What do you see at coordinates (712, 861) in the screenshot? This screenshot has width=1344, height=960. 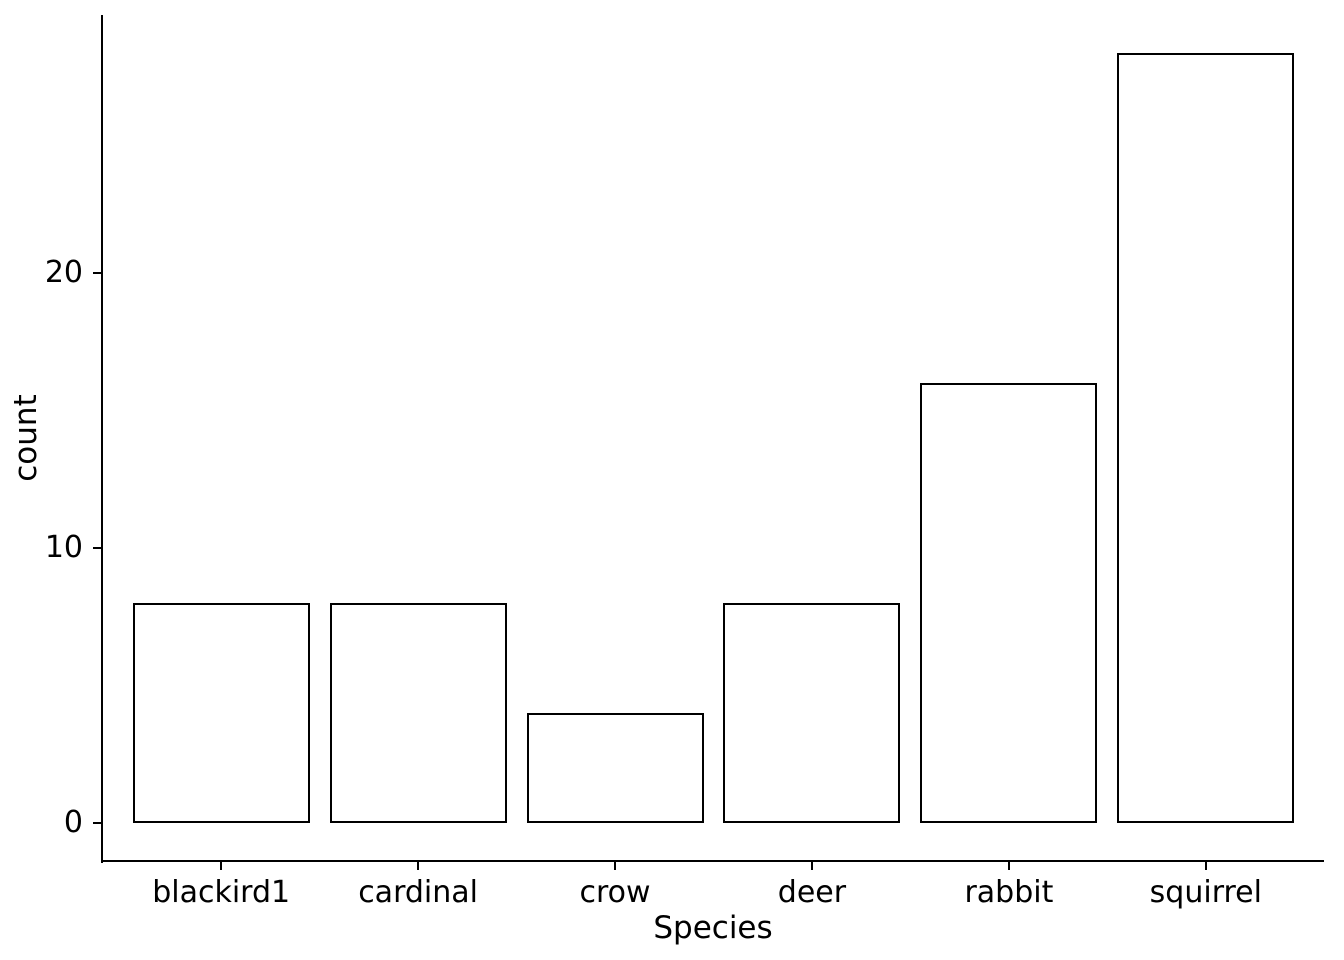 I see `x-axis-line` at bounding box center [712, 861].